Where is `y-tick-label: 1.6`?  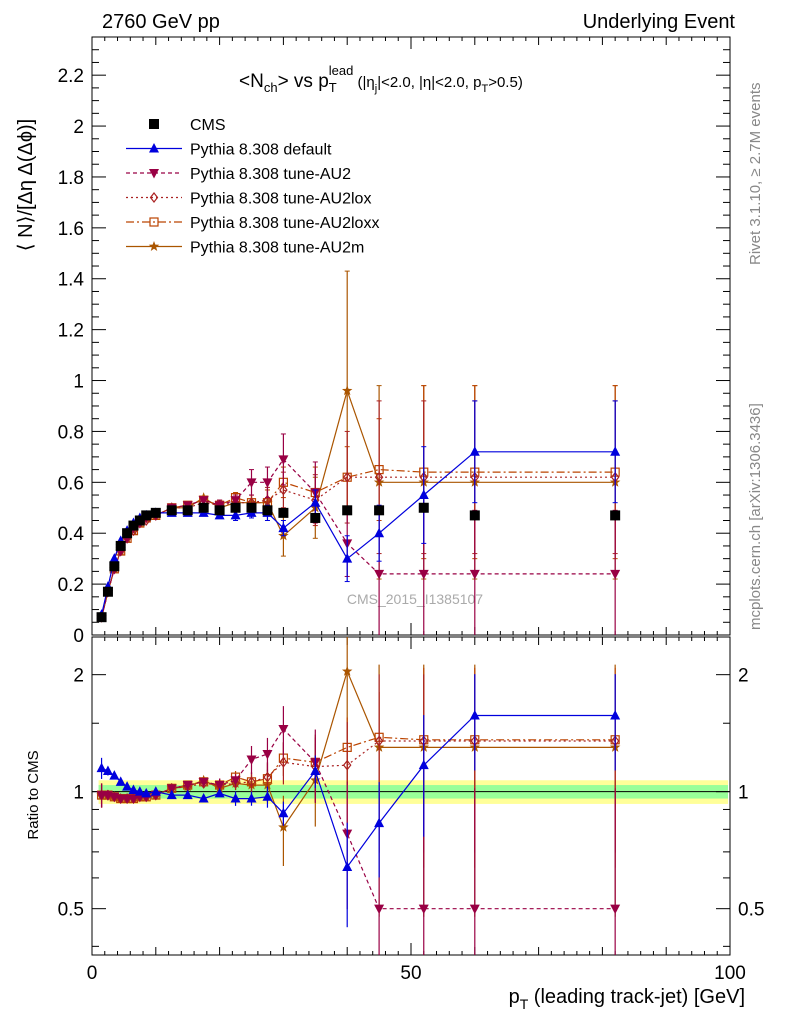
y-tick-label: 1.6 is located at coordinates (71, 229).